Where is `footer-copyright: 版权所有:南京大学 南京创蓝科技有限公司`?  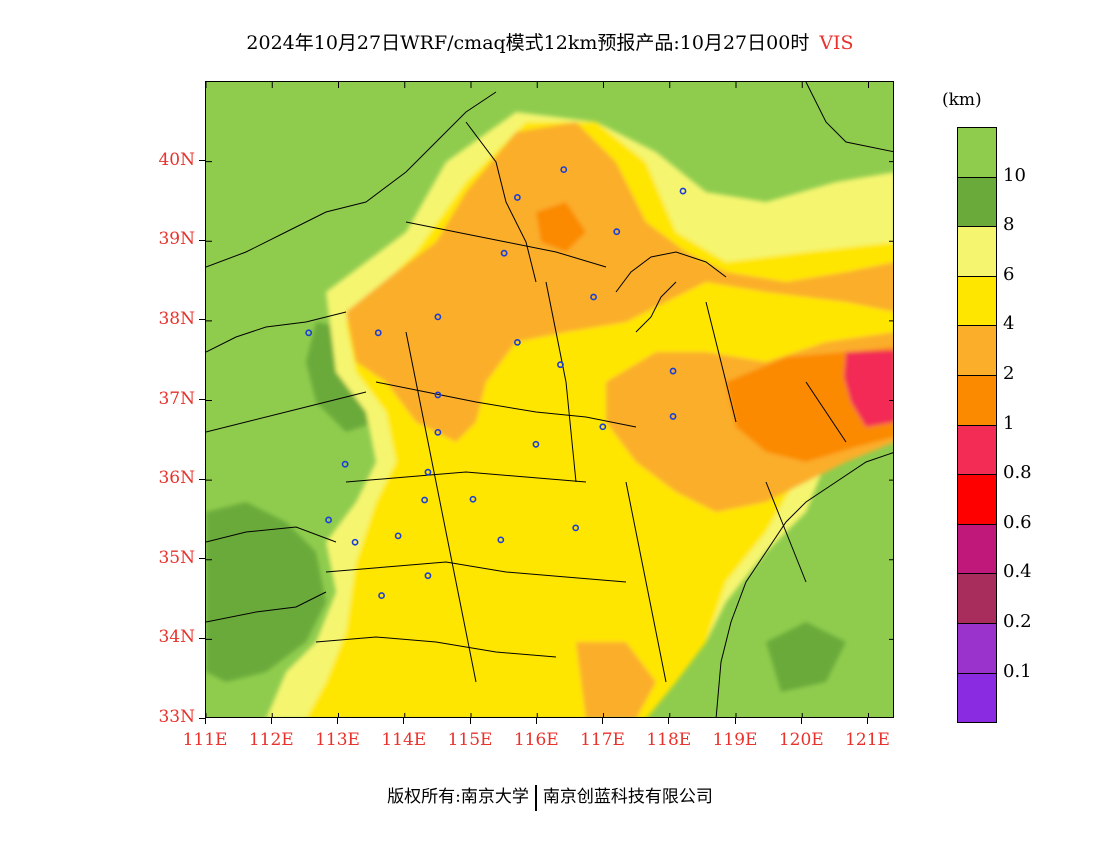
footer-copyright: 版权所有:南京大学 南京创蓝科技有限公司 is located at coordinates (550, 796).